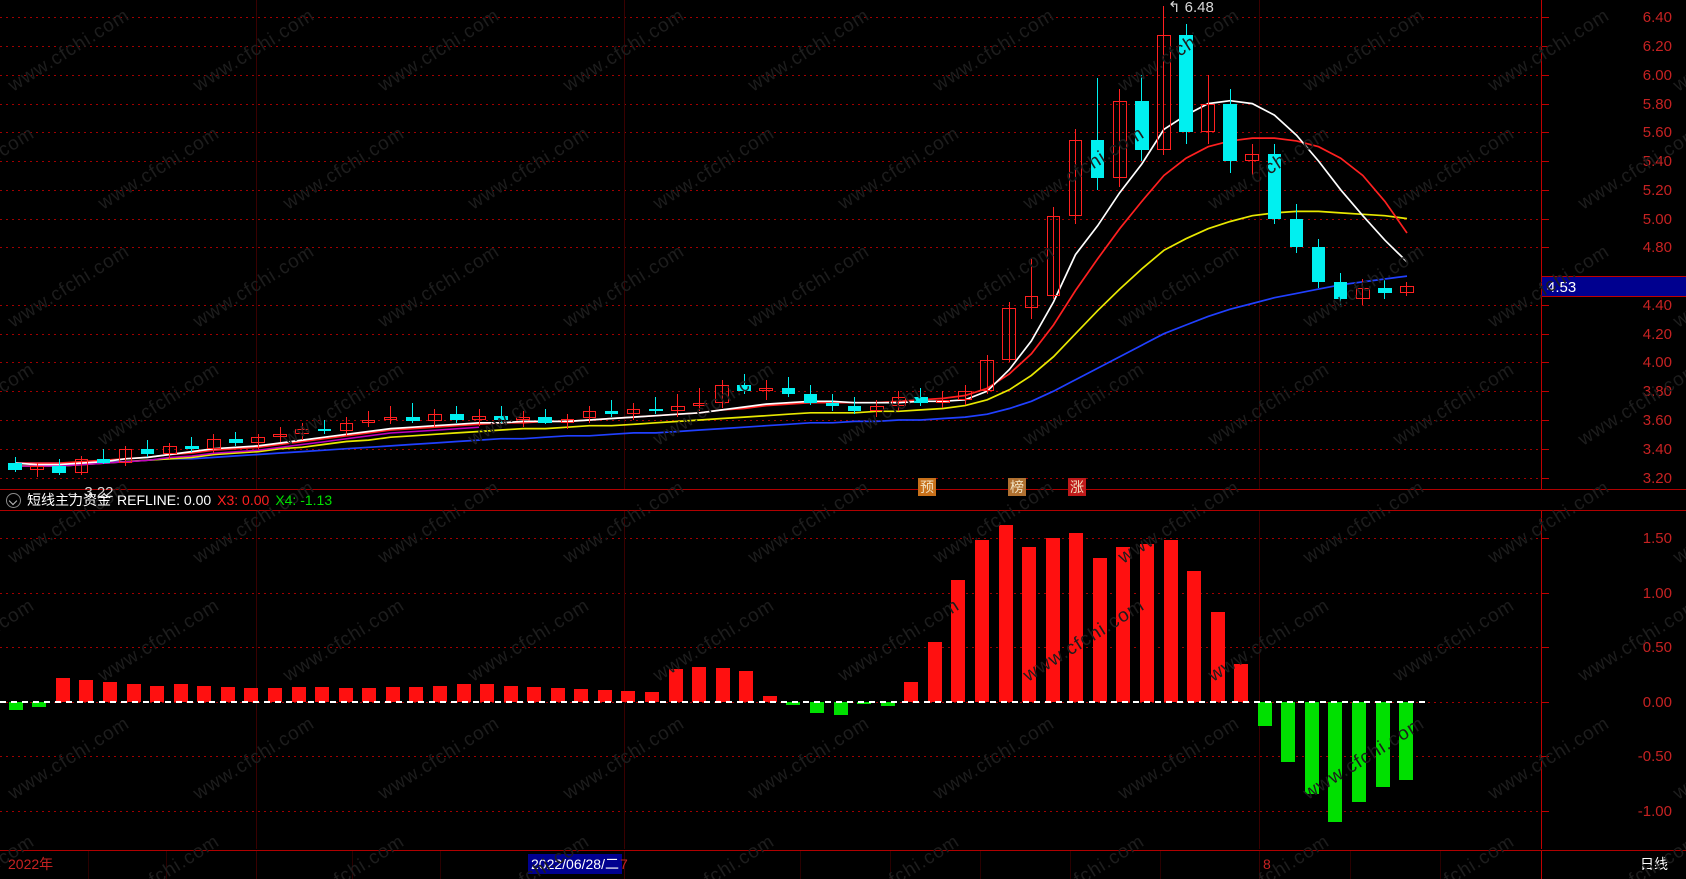 Image resolution: width=1686 pixels, height=879 pixels. What do you see at coordinates (1657, 18) in the screenshot?
I see `price-axis-label: 6.40` at bounding box center [1657, 18].